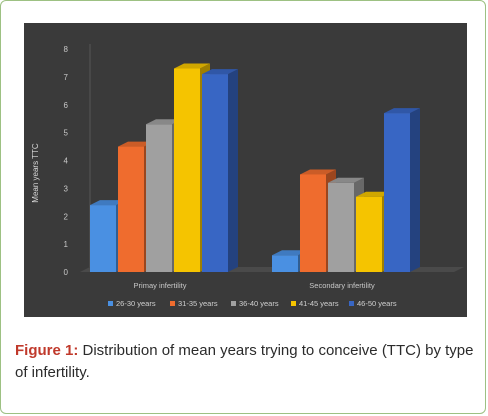 Image resolution: width=488 pixels, height=416 pixels. Describe the element at coordinates (259, 303) in the screenshot. I see `legend-label: 36-40 years` at that location.